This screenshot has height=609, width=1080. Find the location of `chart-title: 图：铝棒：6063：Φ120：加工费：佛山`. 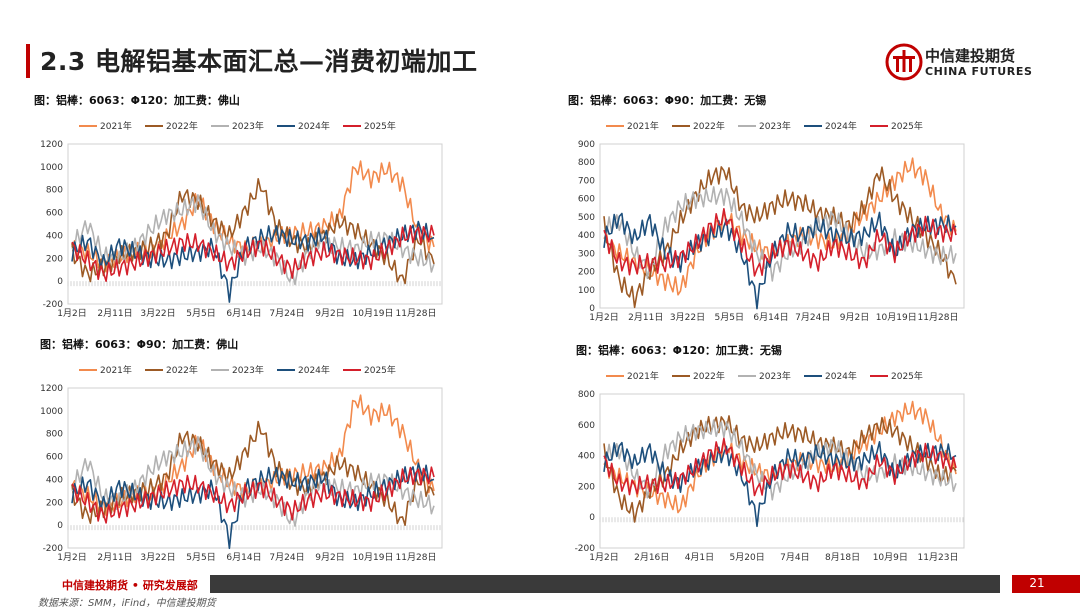

chart-title: 图：铝棒：6063：Φ120：加工费：佛山 is located at coordinates (137, 100).